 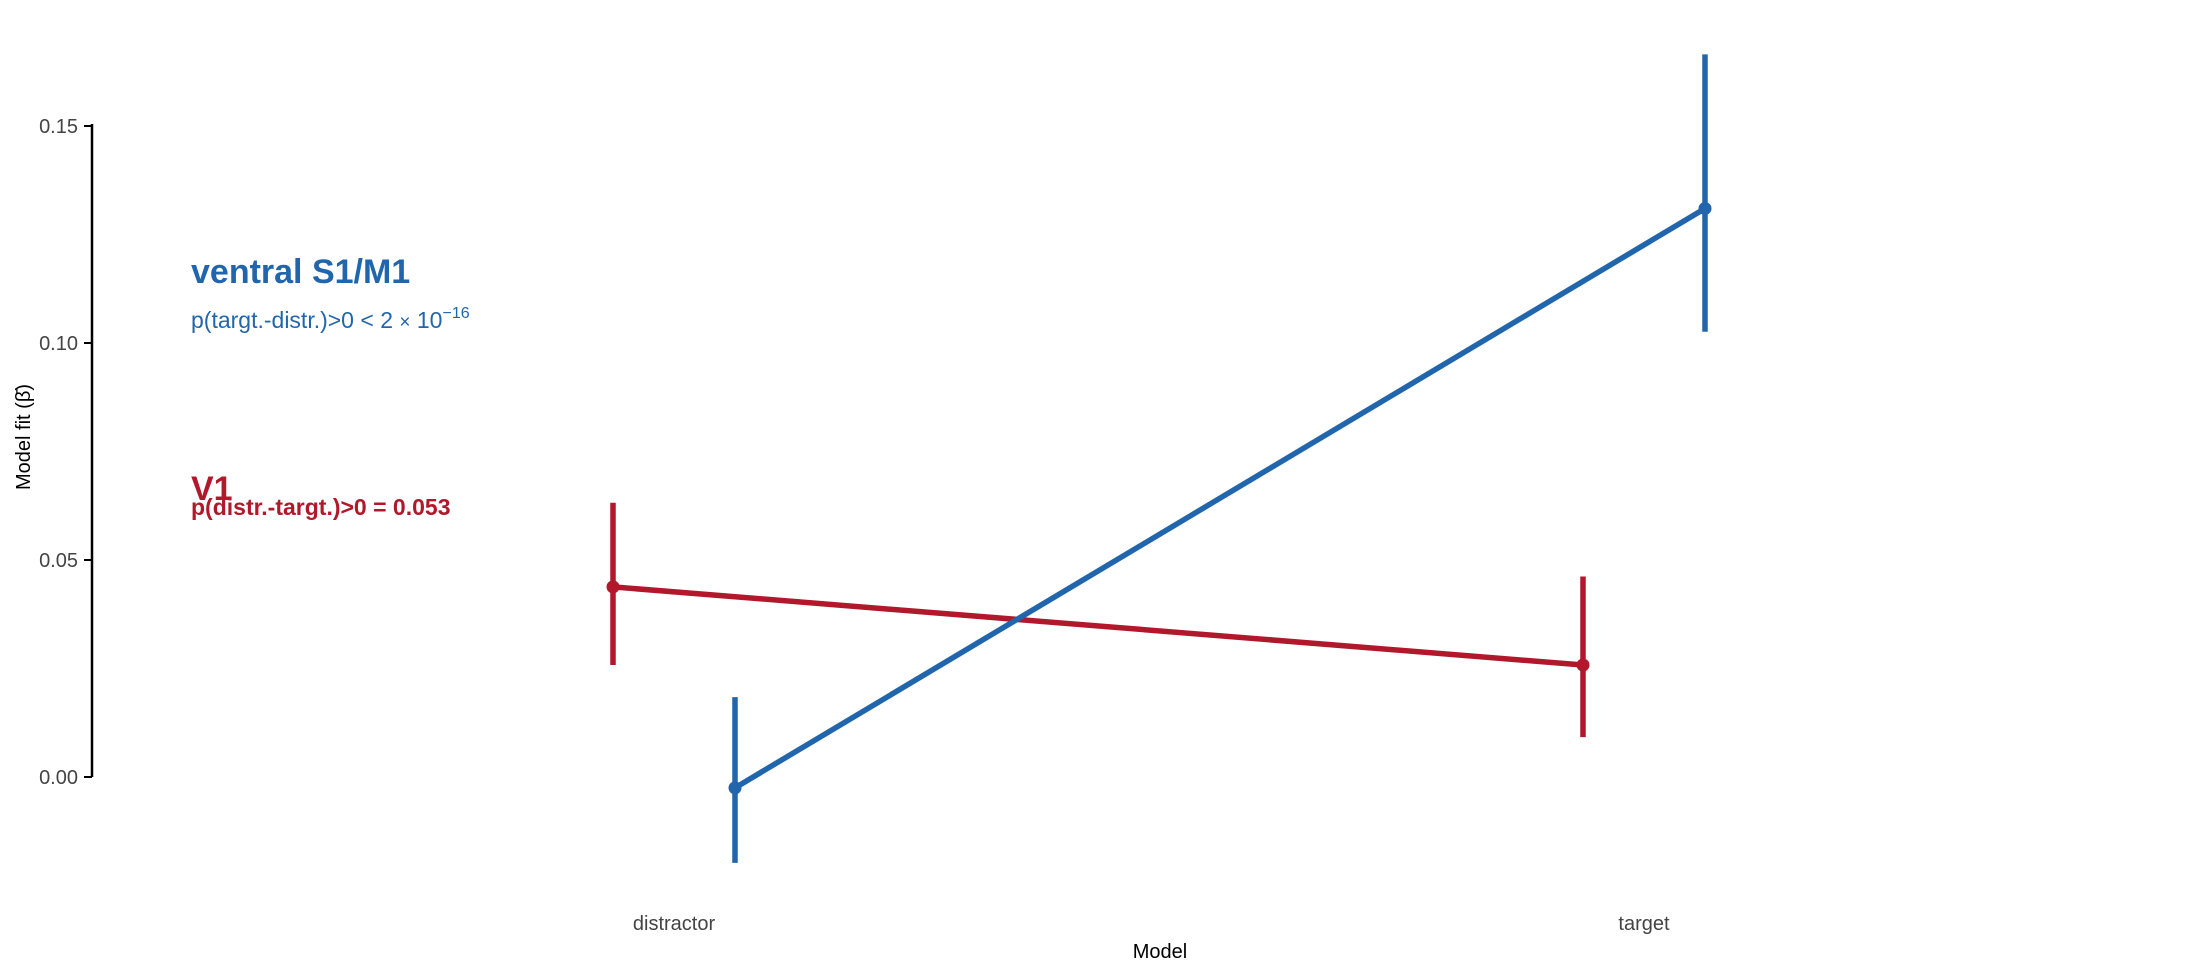 I want to click on annotation-p-s1m1: p(targt.-distr.)>0 < 2 × 10−16, so click(x=330, y=319).